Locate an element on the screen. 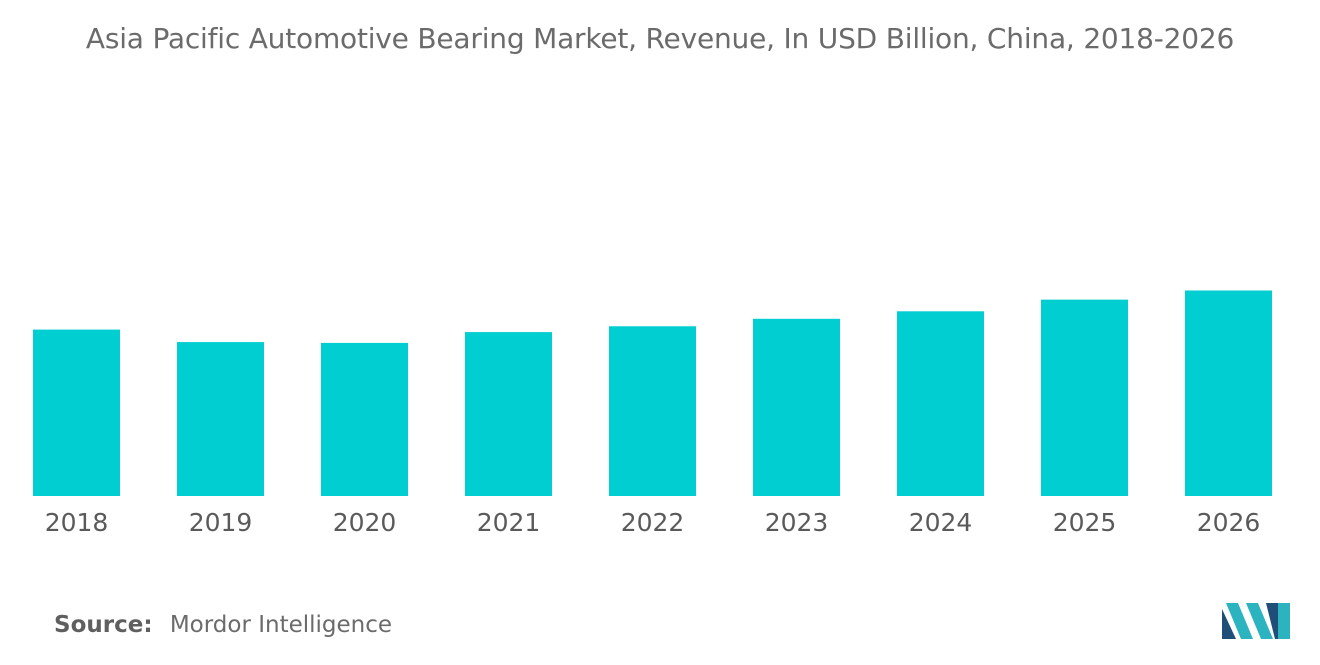 The height and width of the screenshot is (665, 1320). x-tick-label-2020: 2020 is located at coordinates (365, 522).